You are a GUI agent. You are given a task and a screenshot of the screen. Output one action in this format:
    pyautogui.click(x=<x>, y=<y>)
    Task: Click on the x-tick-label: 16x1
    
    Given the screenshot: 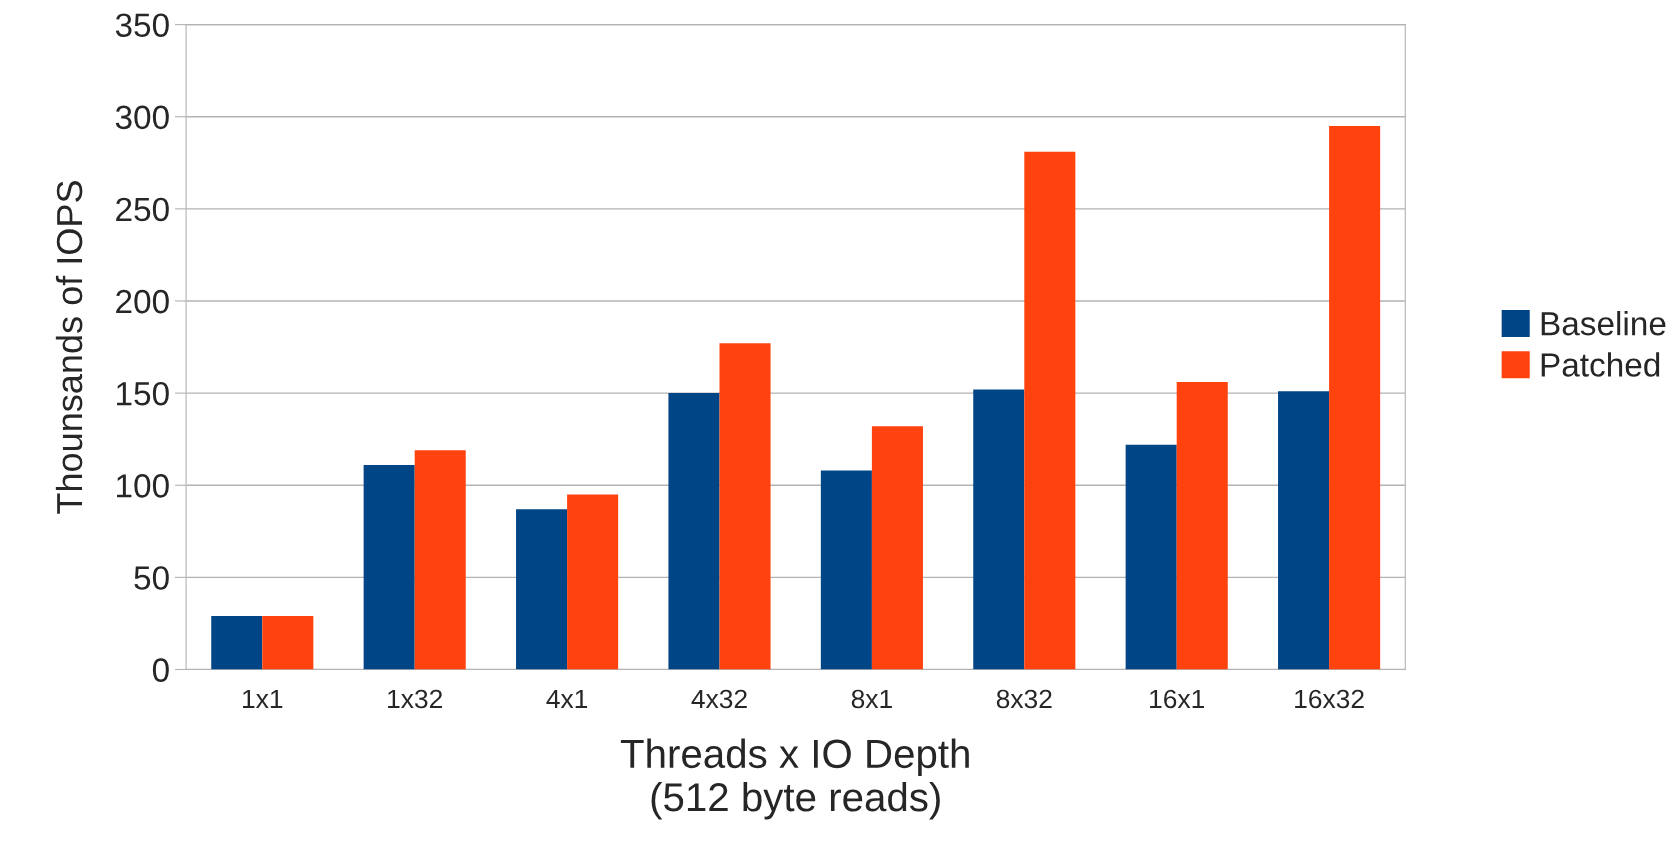 What is the action you would take?
    pyautogui.click(x=1177, y=699)
    